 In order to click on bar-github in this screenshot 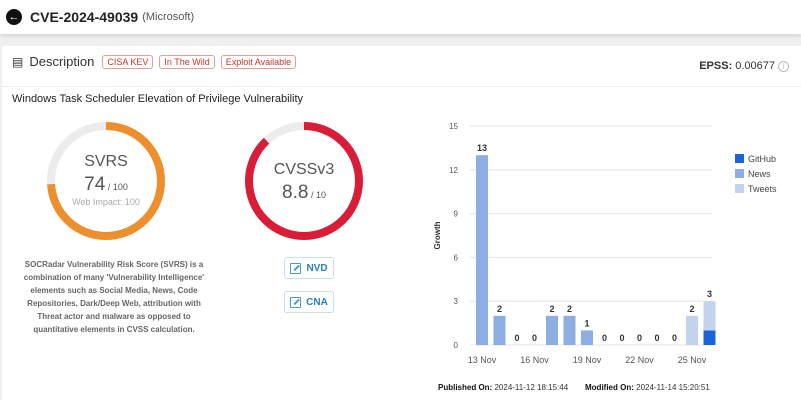, I will do `click(709, 337)`.